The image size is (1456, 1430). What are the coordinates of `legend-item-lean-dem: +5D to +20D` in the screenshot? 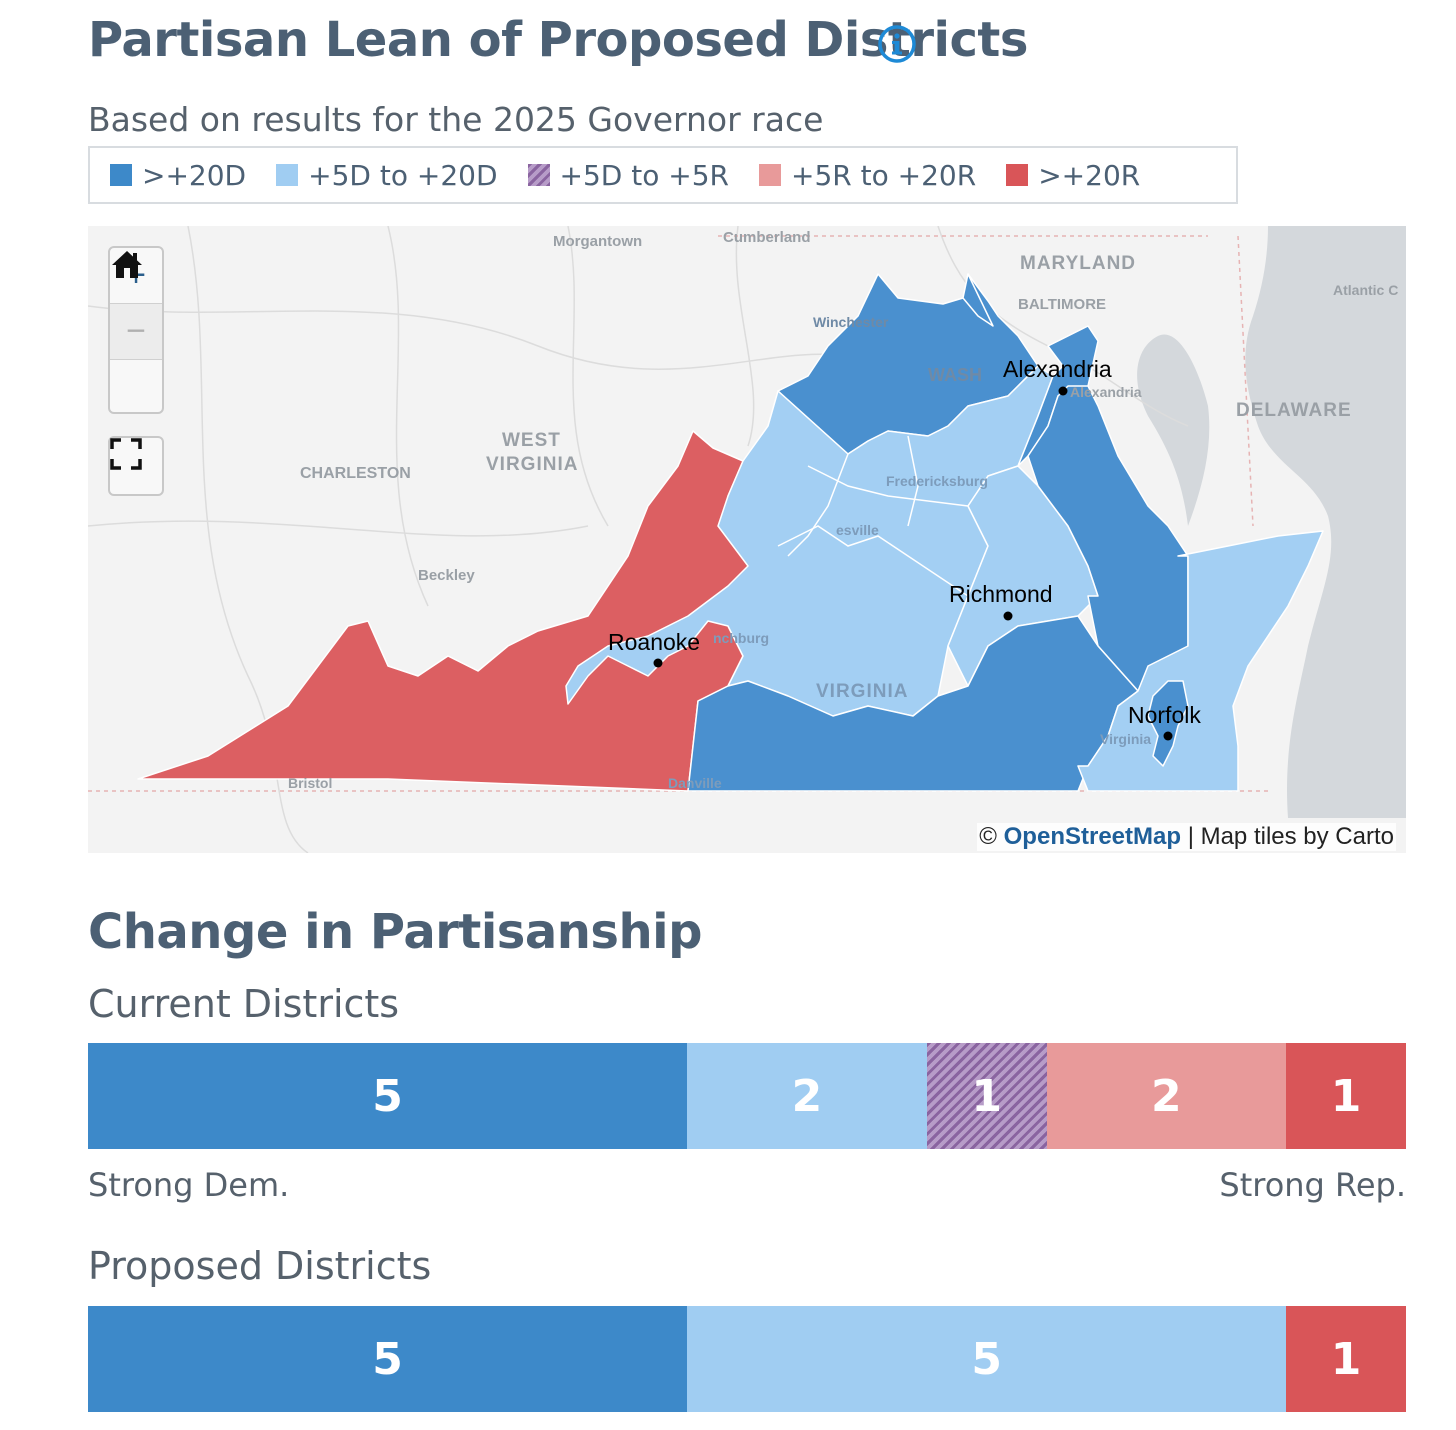 It's located at (387, 175).